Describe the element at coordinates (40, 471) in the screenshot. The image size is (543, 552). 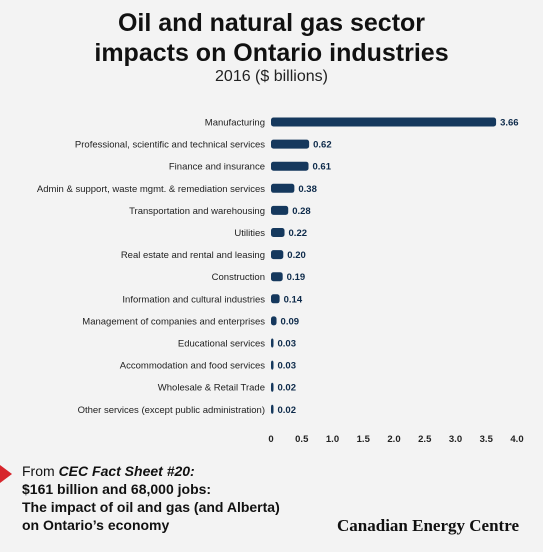
I see `source-lead: From` at that location.